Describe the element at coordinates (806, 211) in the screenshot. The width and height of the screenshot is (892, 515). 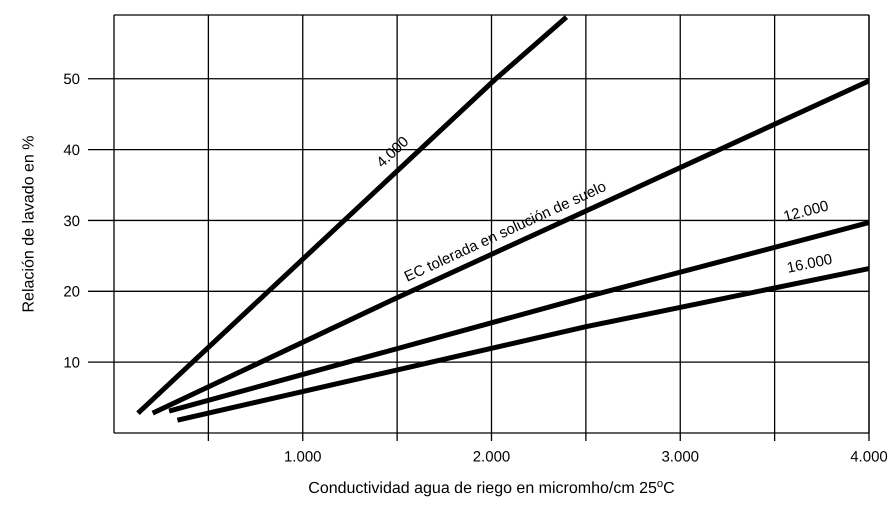
I see `text: 12.000` at that location.